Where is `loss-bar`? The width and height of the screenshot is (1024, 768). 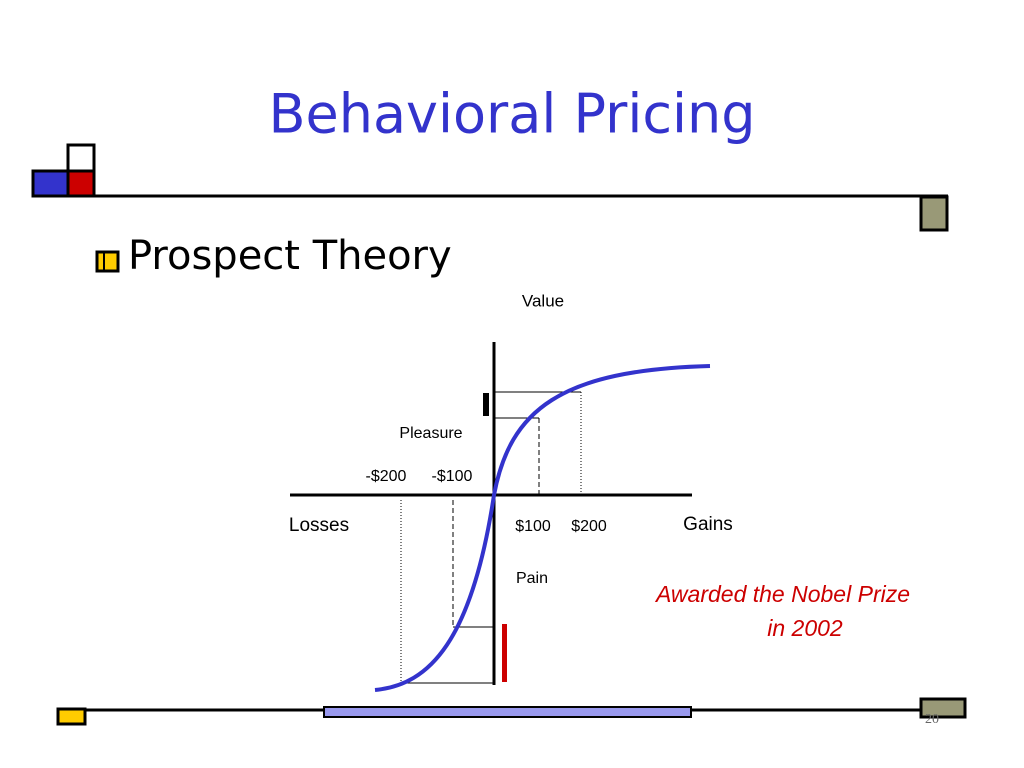 loss-bar is located at coordinates (504, 653).